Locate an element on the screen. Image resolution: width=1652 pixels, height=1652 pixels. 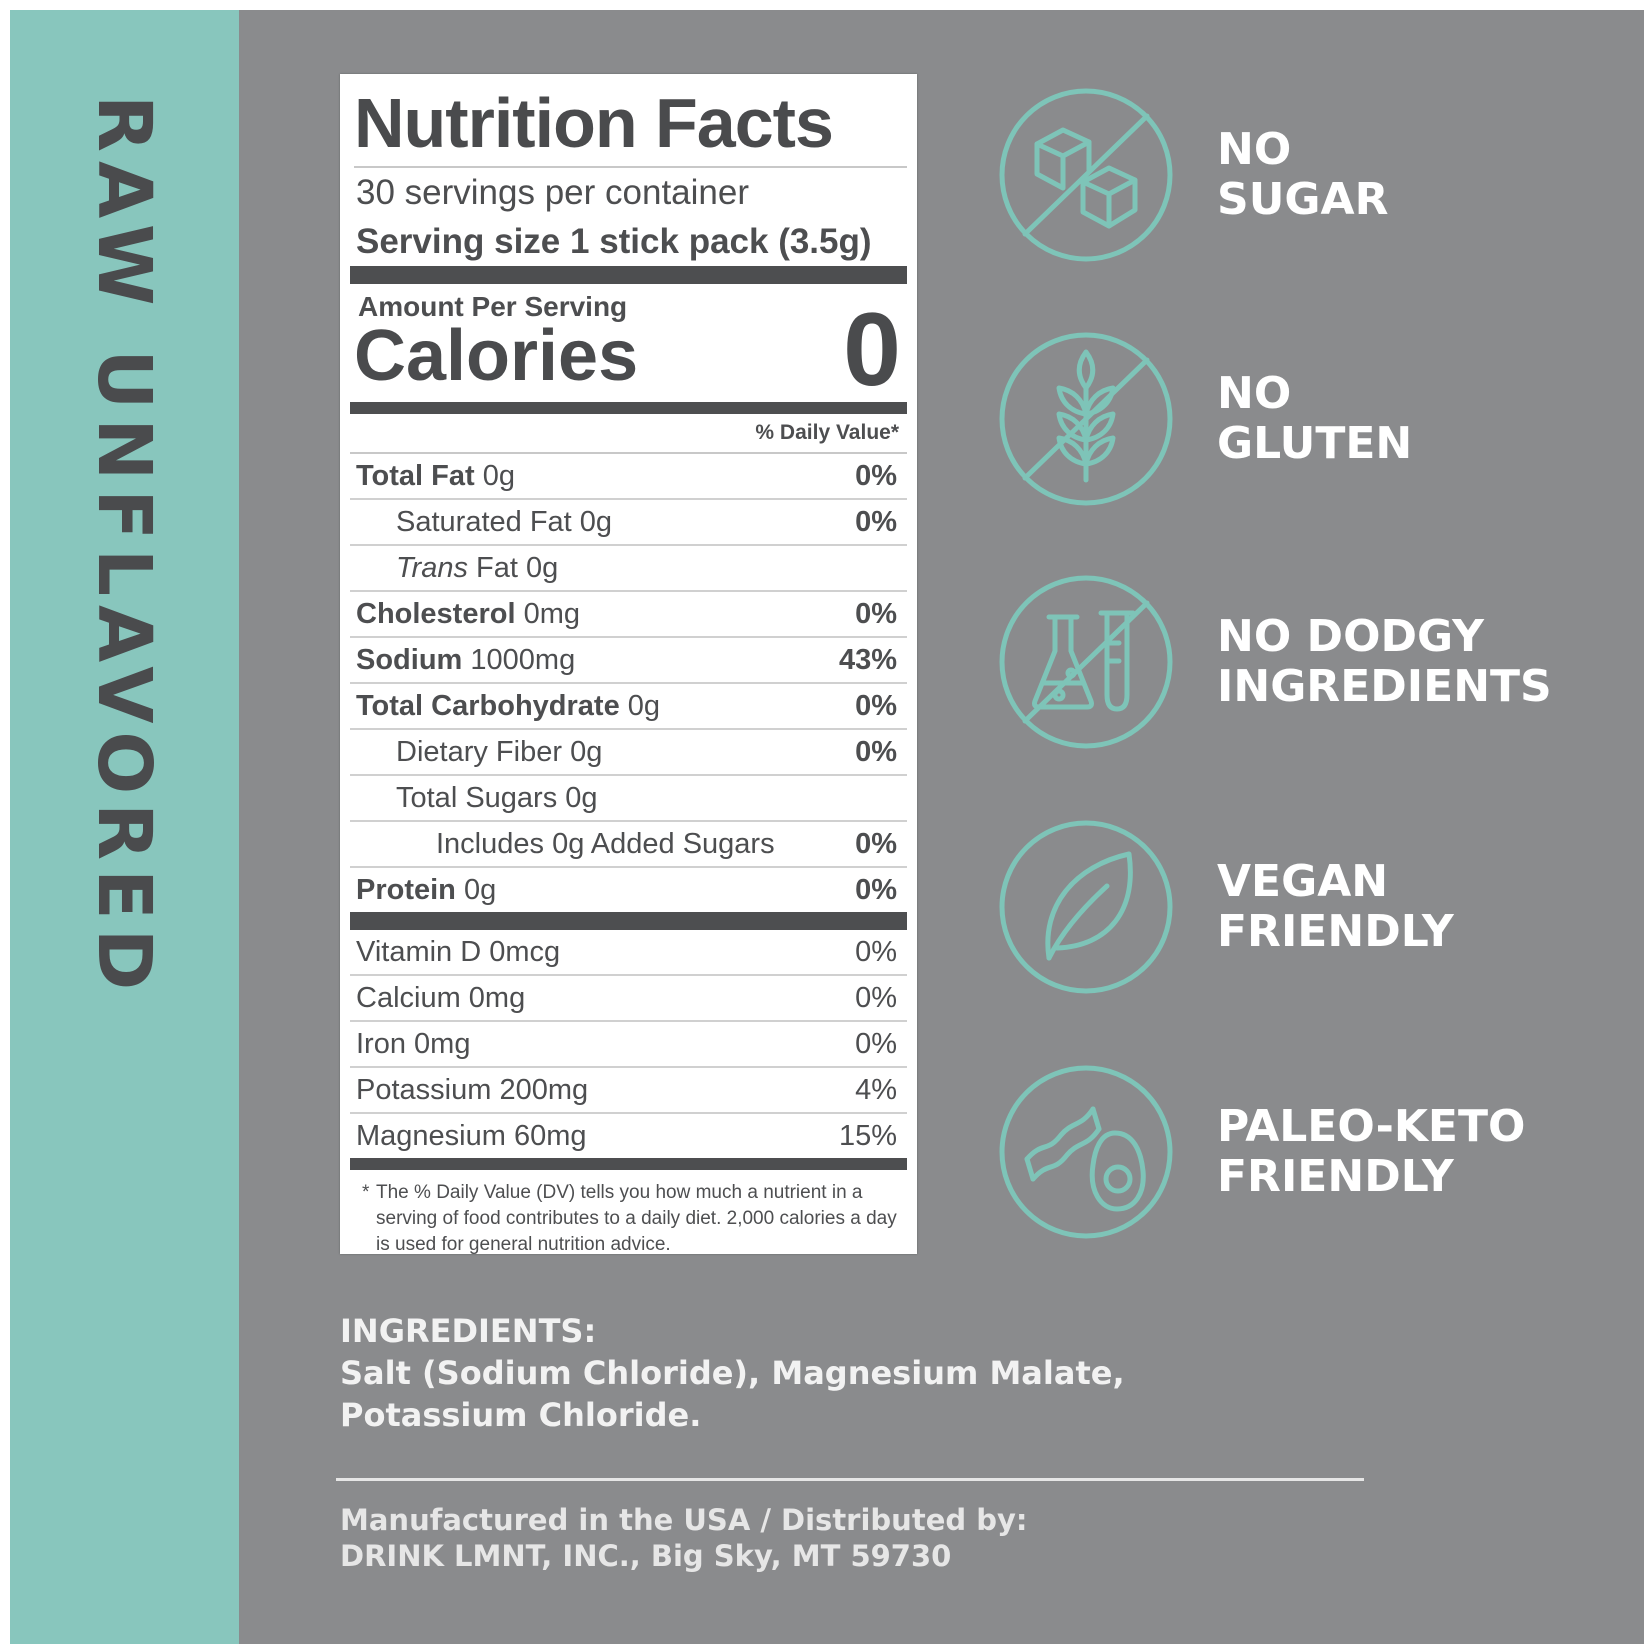
vitamin-row: Magnesium 60mg 15% is located at coordinates (628, 1136).